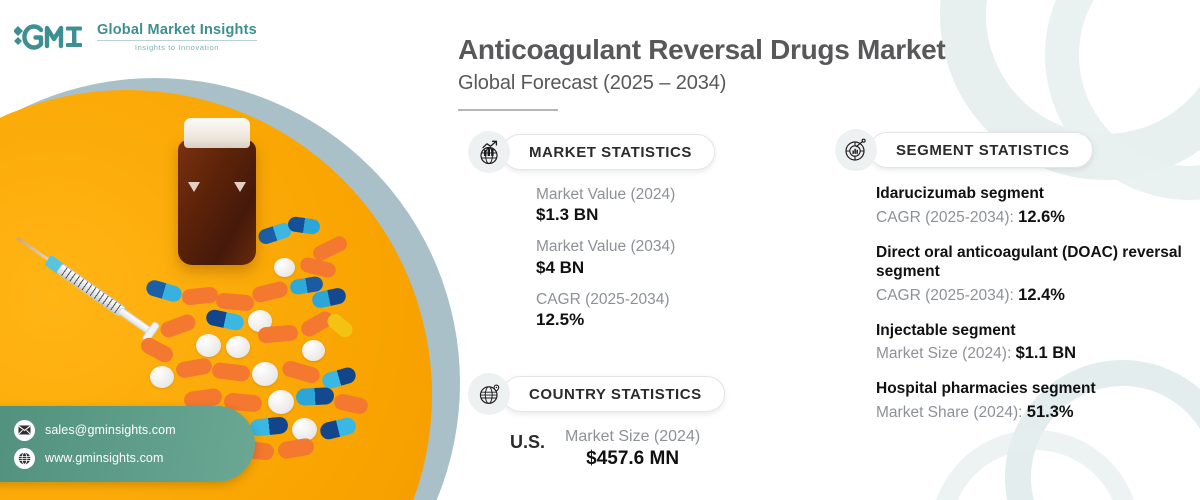 Image resolution: width=1200 pixels, height=500 pixels. I want to click on segment-metric: CAGR (2025-2034): 12.4%, so click(1036, 295).